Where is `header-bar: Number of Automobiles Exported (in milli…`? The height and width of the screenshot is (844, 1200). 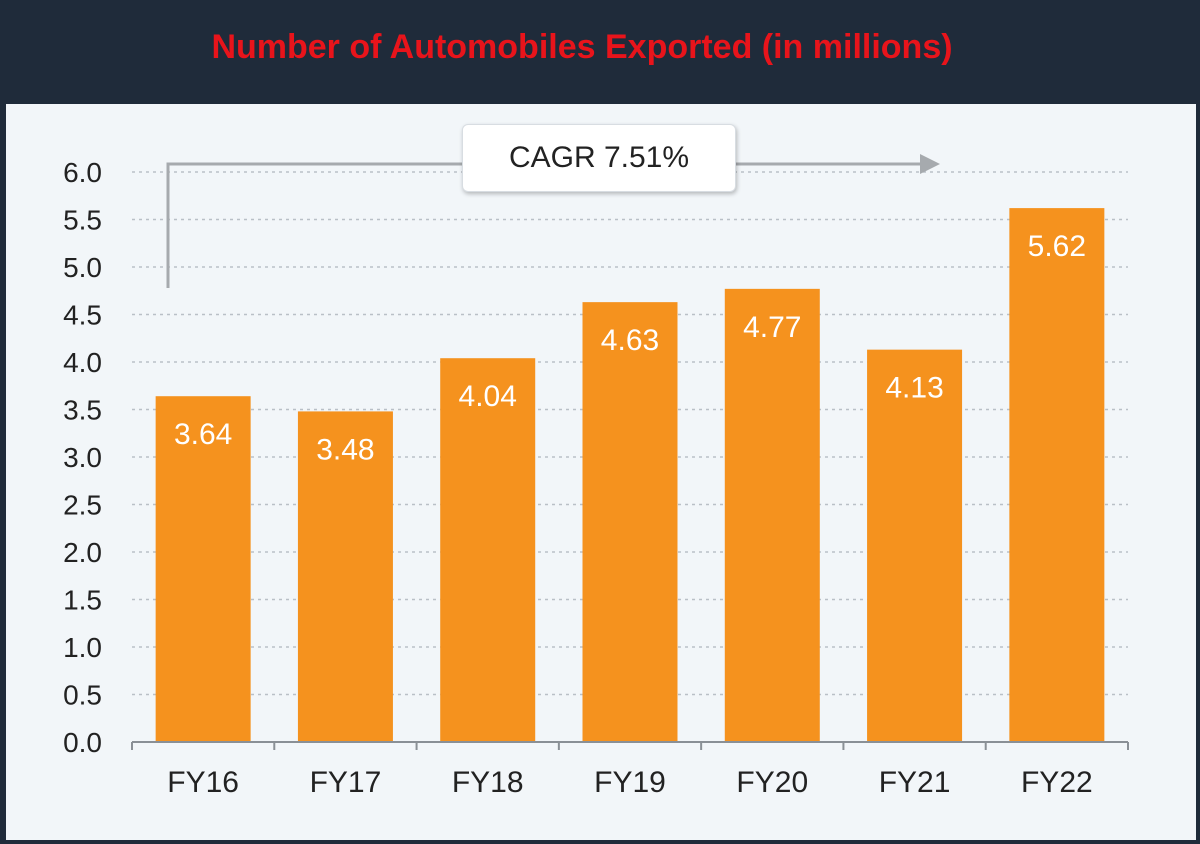 header-bar: Number of Automobiles Exported (in milli… is located at coordinates (600, 52).